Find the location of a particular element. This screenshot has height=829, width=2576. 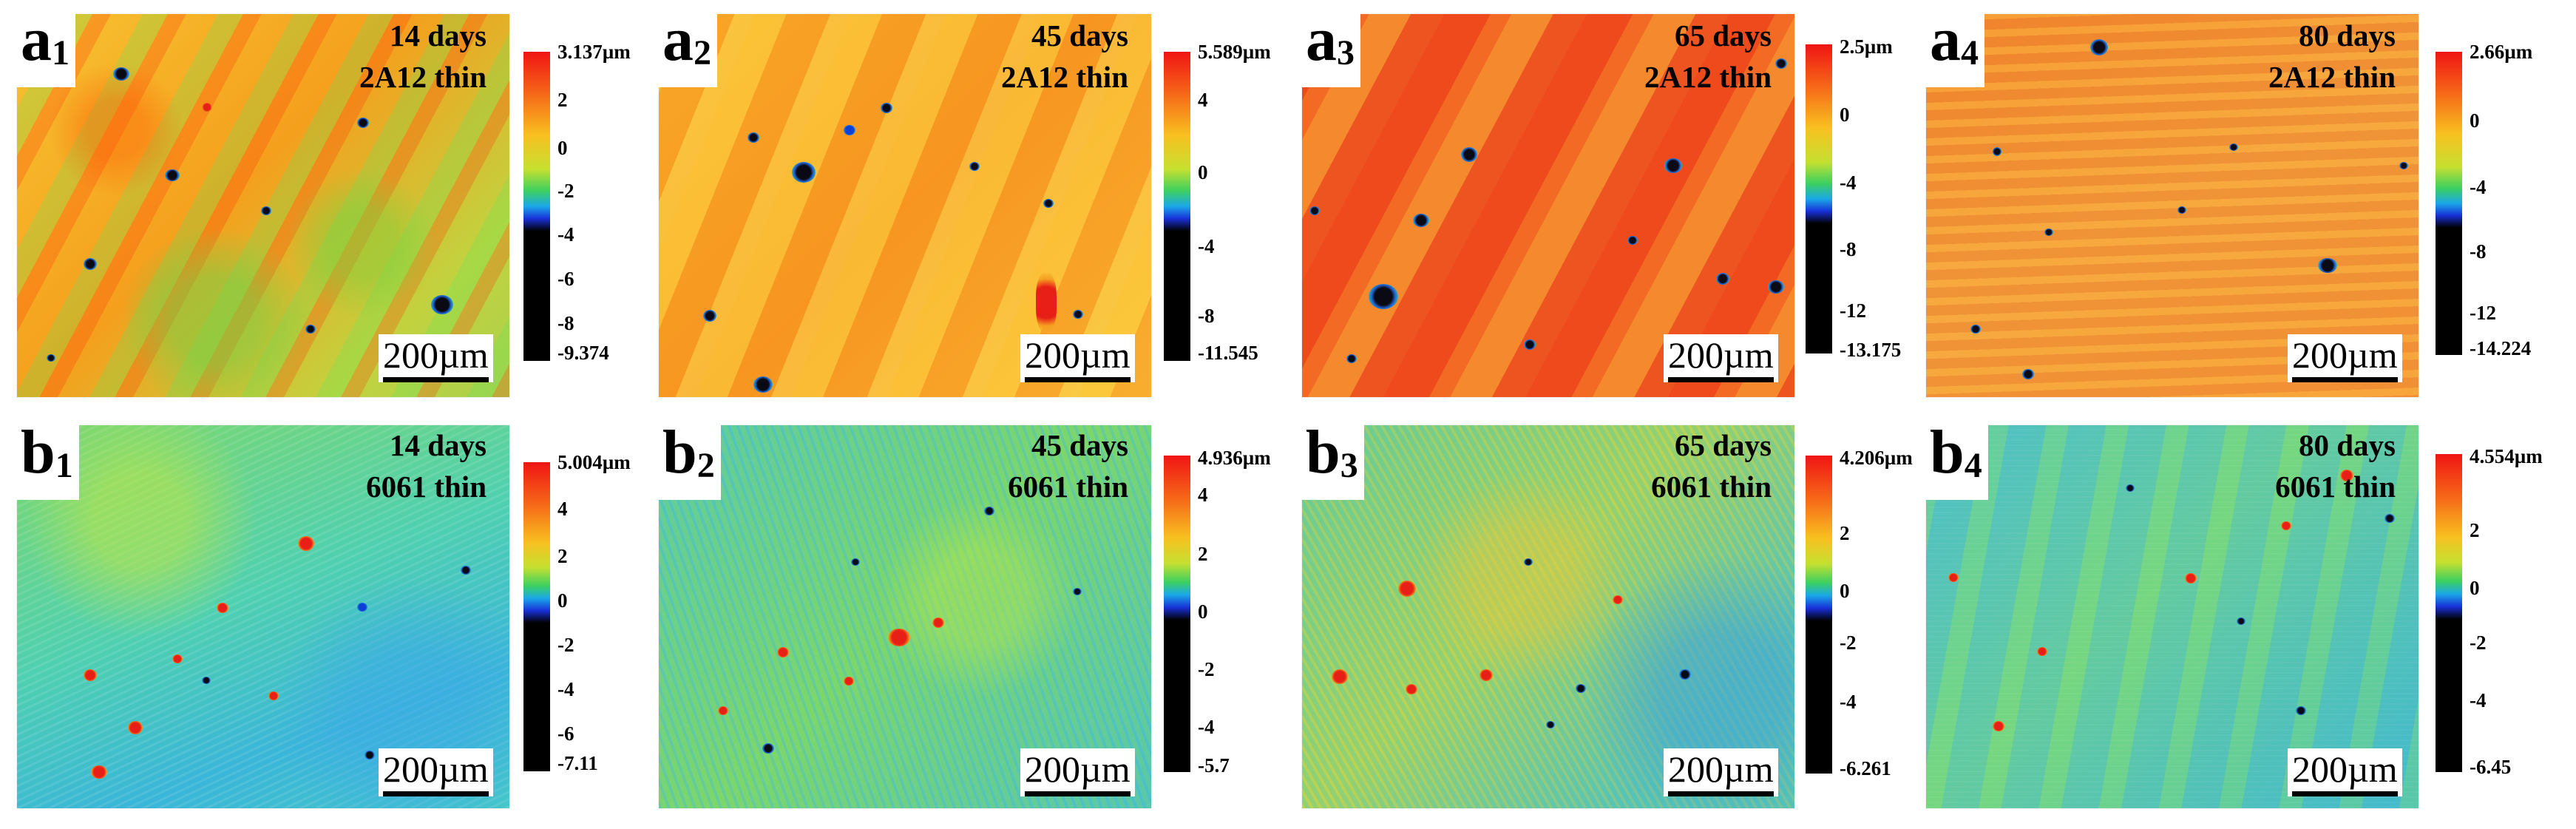

colorbar-max: 2.66µm is located at coordinates (2501, 52).